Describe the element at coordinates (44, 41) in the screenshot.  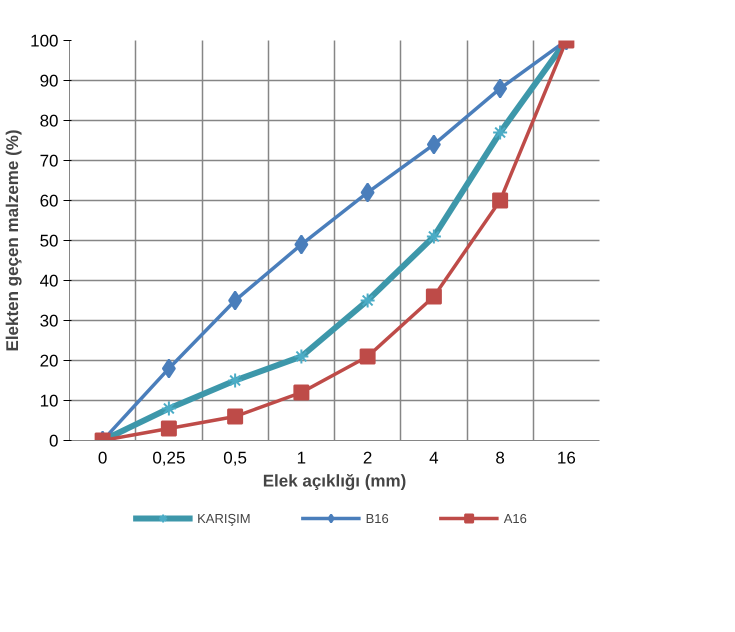
I see `y-tick-label: 100` at that location.